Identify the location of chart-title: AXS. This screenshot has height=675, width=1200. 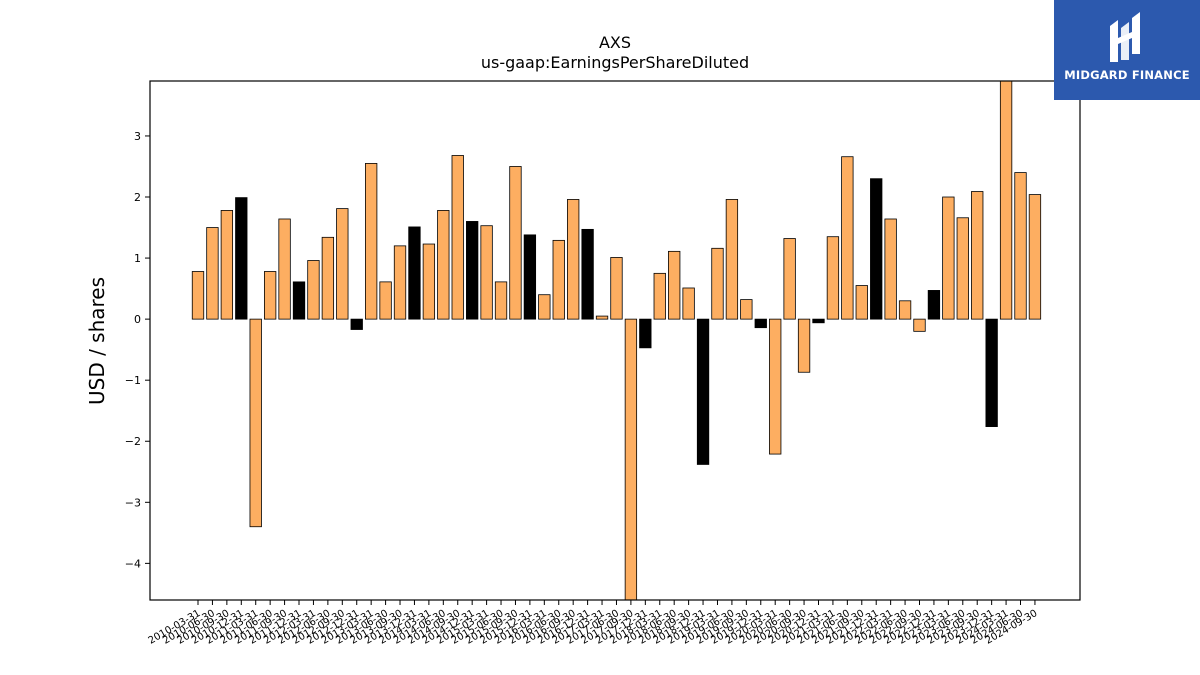
(615, 42).